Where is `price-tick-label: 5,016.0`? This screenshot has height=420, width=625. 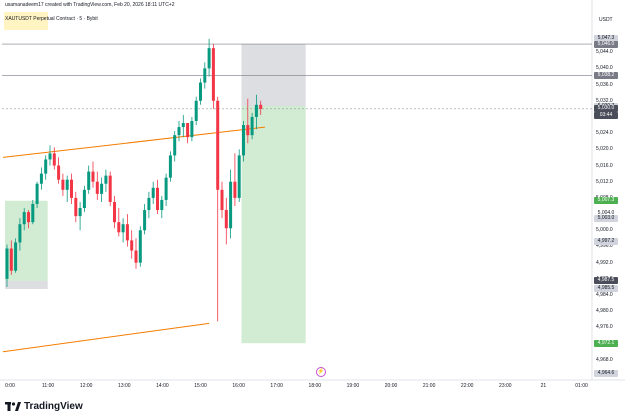 price-tick-label: 5,016.0 is located at coordinates (604, 165).